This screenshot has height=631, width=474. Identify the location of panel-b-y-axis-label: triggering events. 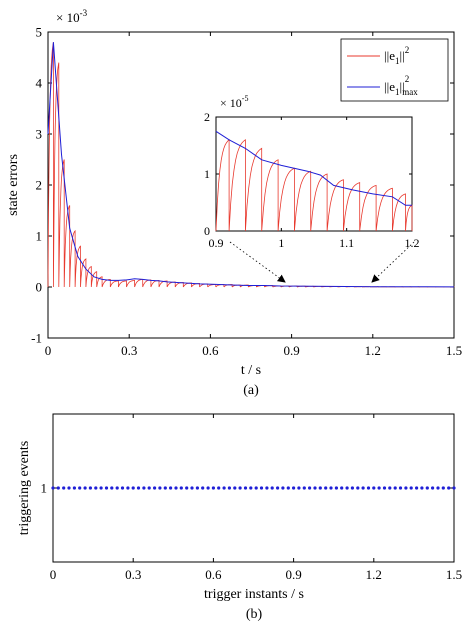
(24, 488).